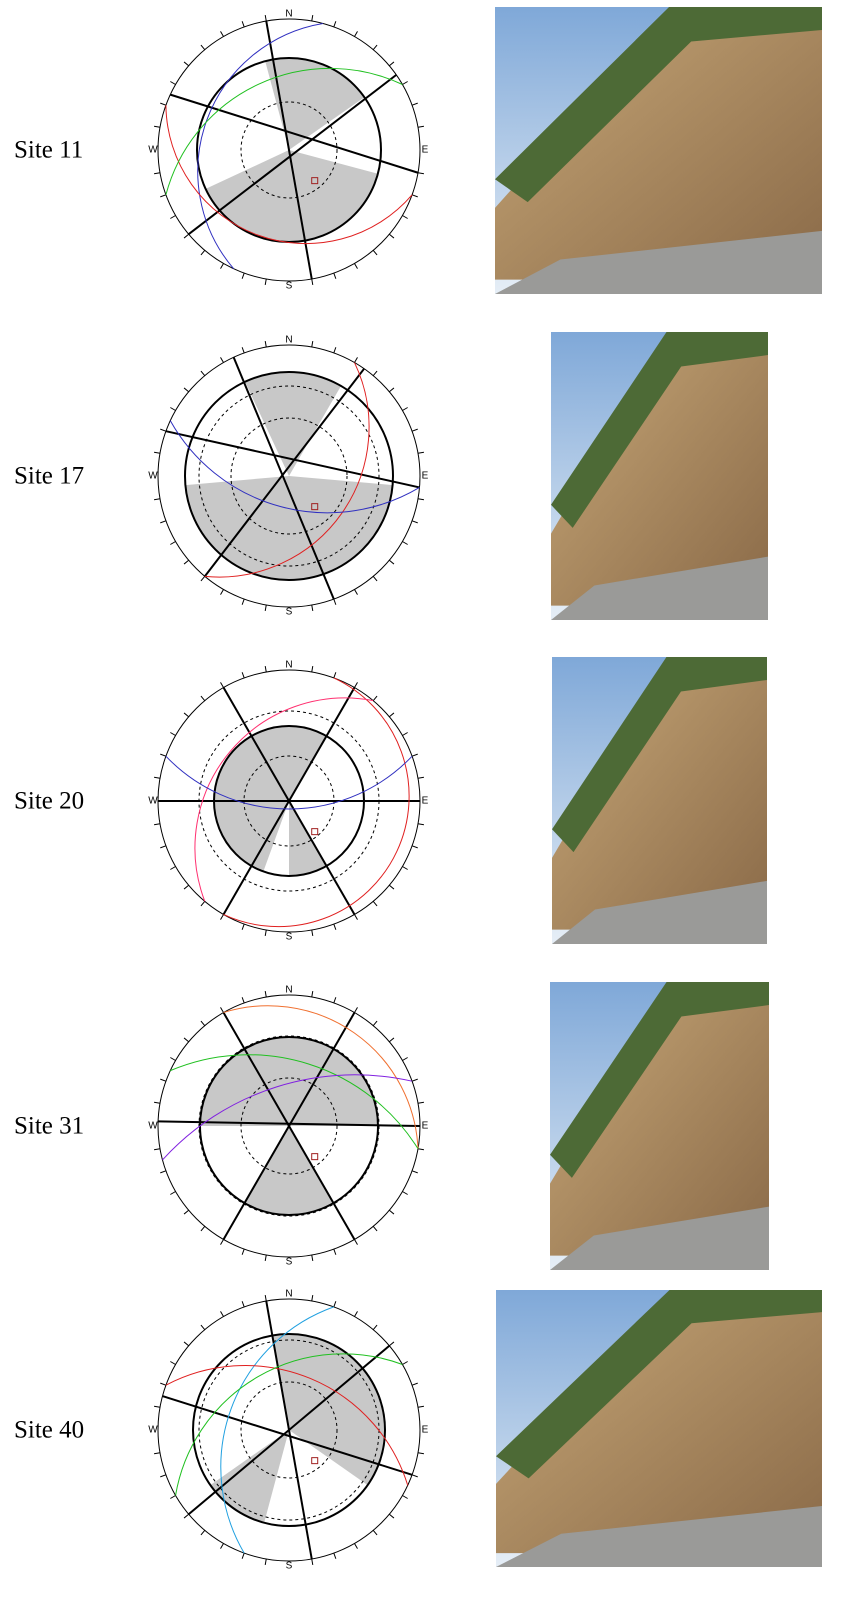  What do you see at coordinates (49, 476) in the screenshot?
I see `site-label: Site 17` at bounding box center [49, 476].